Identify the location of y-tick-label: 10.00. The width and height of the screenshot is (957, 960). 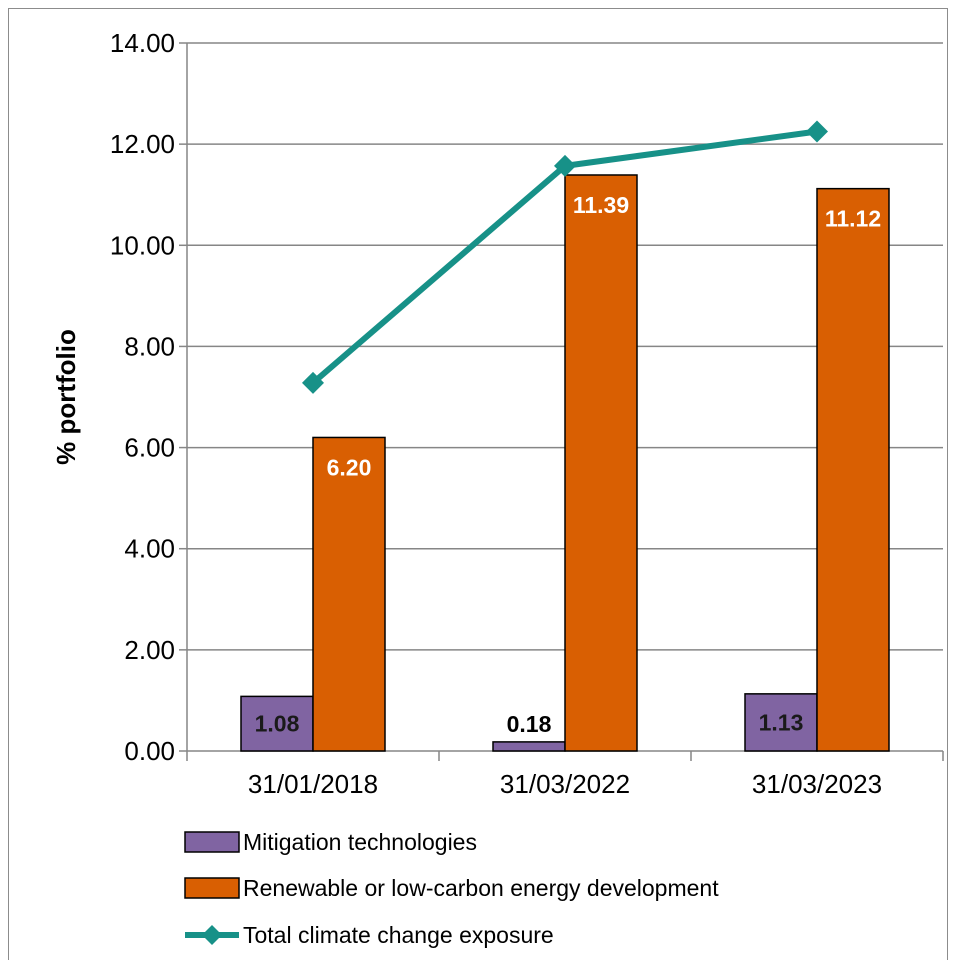
(142, 245).